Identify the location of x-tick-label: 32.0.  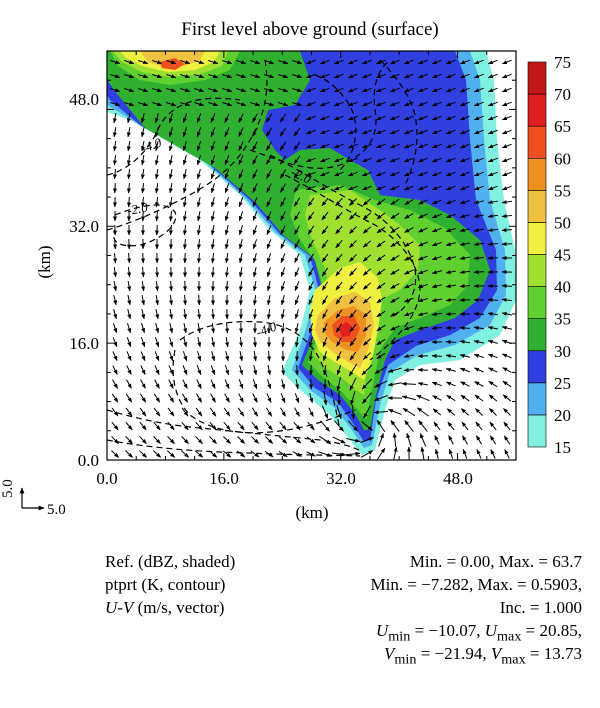
(341, 478).